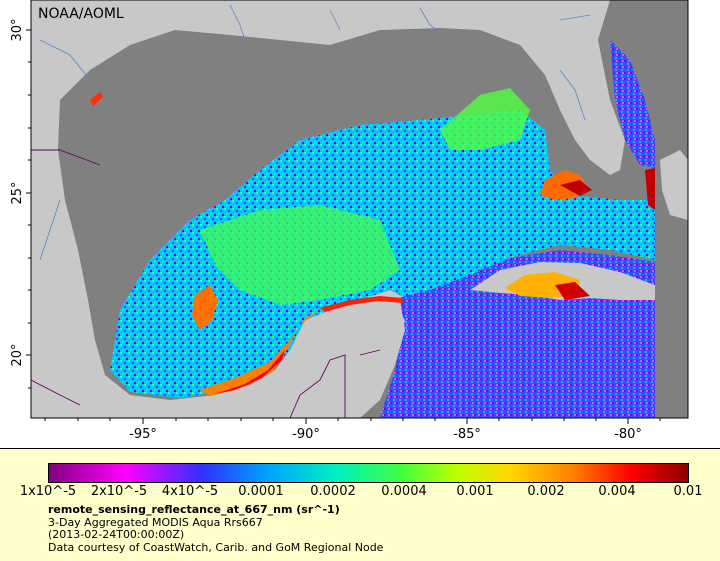 This screenshot has width=720, height=561. I want to click on lat-label-25: 25°, so click(17, 192).